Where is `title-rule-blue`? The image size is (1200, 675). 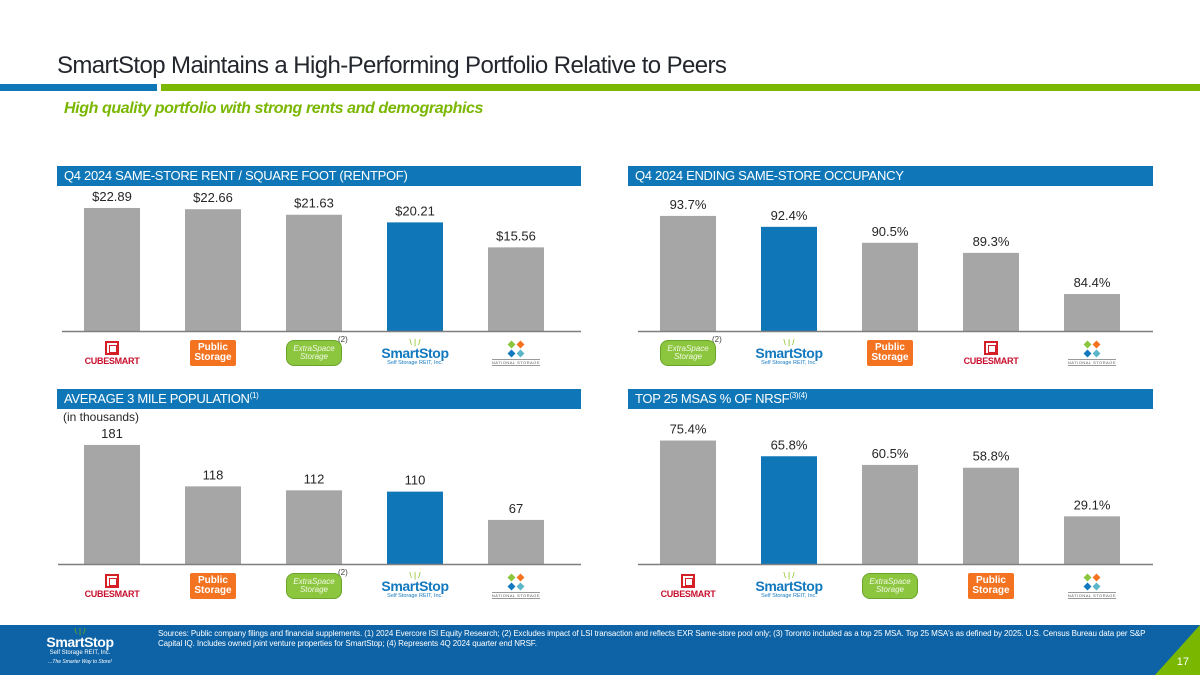
title-rule-blue is located at coordinates (78, 87).